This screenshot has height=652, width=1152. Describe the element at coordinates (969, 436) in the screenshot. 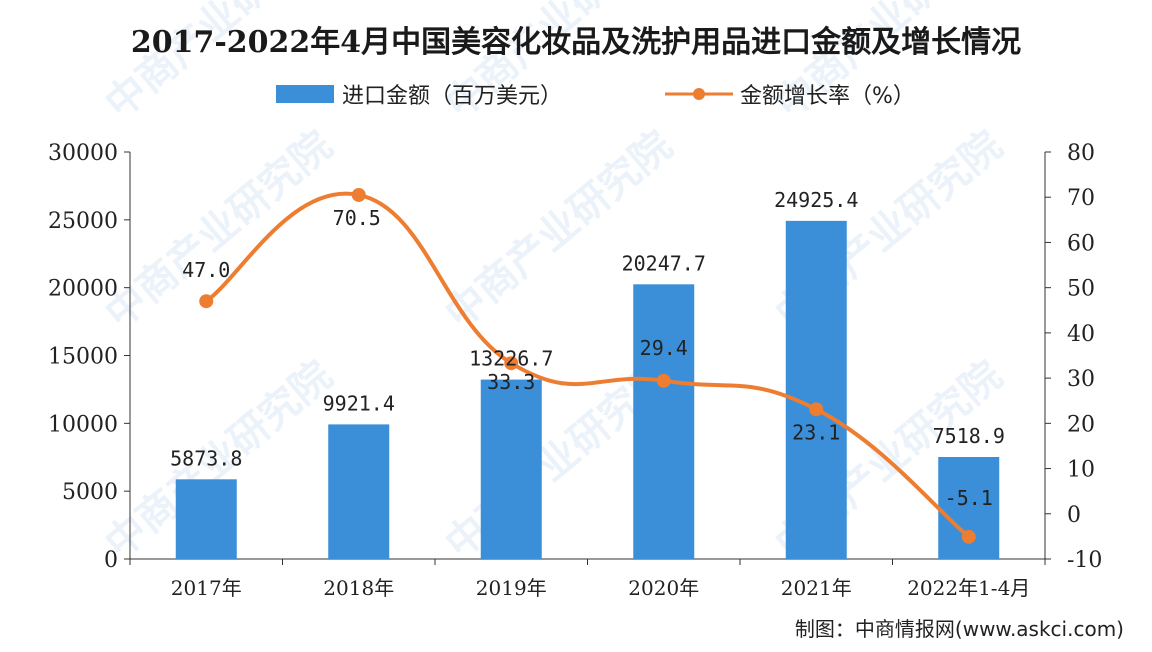

I see `bar-value-label: 7518.9` at that location.